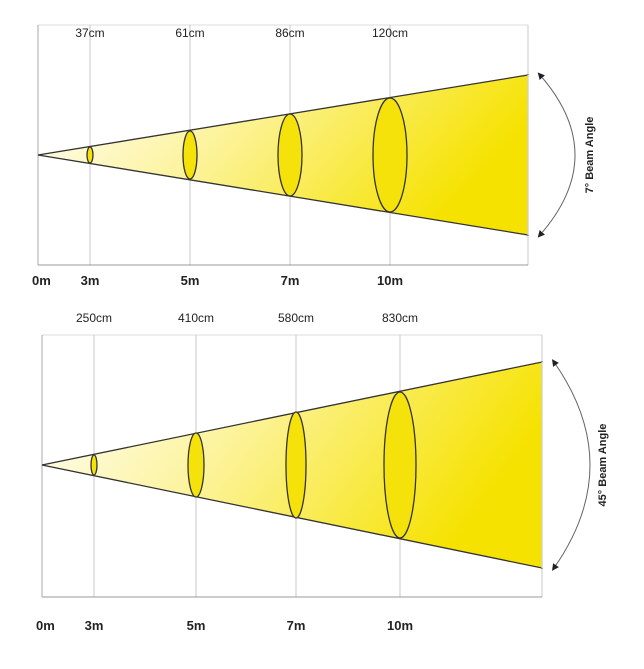 This screenshot has height=669, width=644. What do you see at coordinates (196, 318) in the screenshot?
I see `beam-width-label: 410cm` at bounding box center [196, 318].